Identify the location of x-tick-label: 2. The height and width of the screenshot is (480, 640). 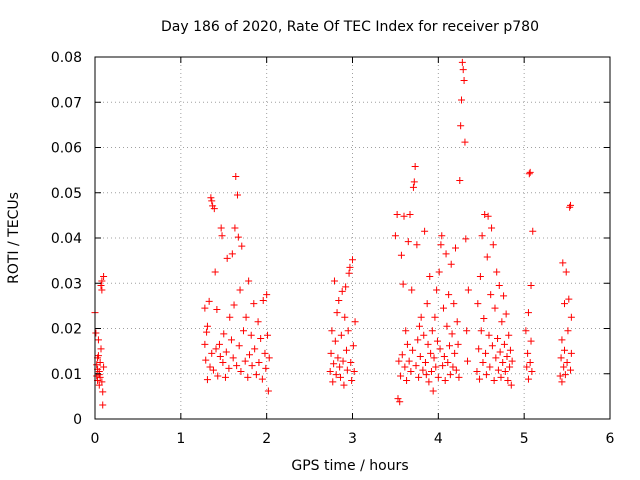
(266, 439).